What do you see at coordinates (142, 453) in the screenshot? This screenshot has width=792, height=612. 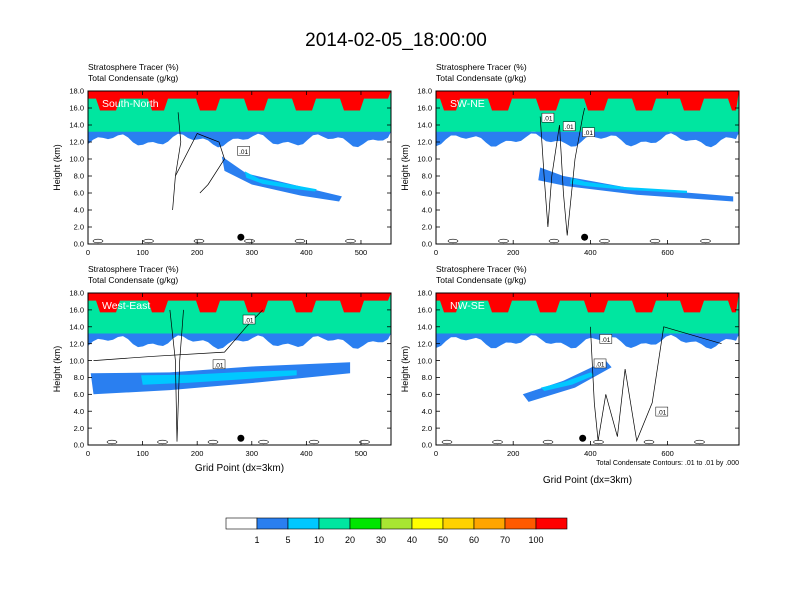 I see `x-tick-label: 100` at bounding box center [142, 453].